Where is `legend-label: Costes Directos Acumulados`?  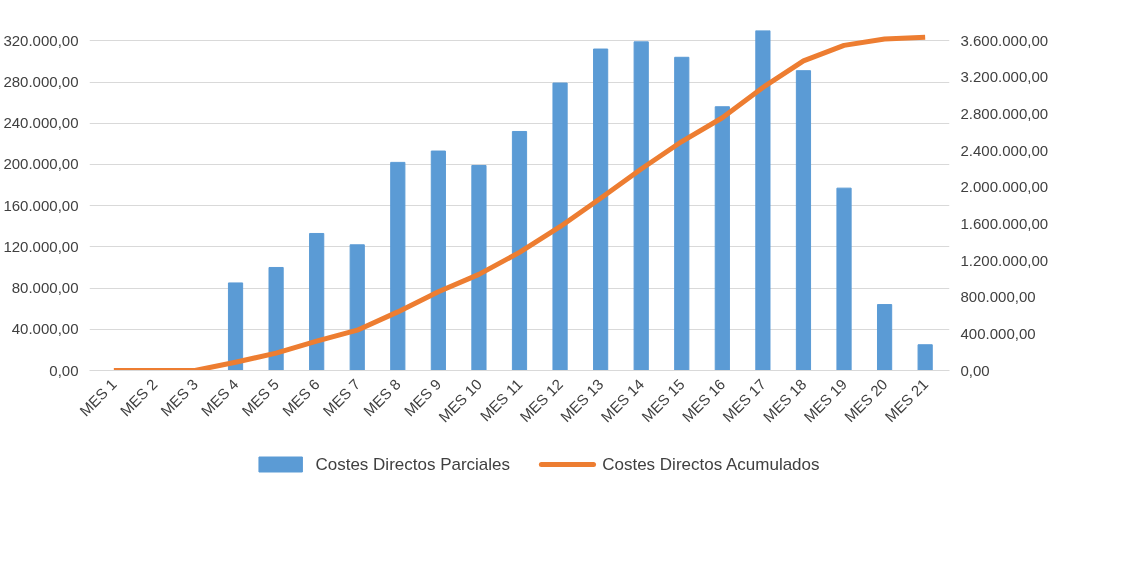
legend-label: Costes Directos Acumulados is located at coordinates (711, 464).